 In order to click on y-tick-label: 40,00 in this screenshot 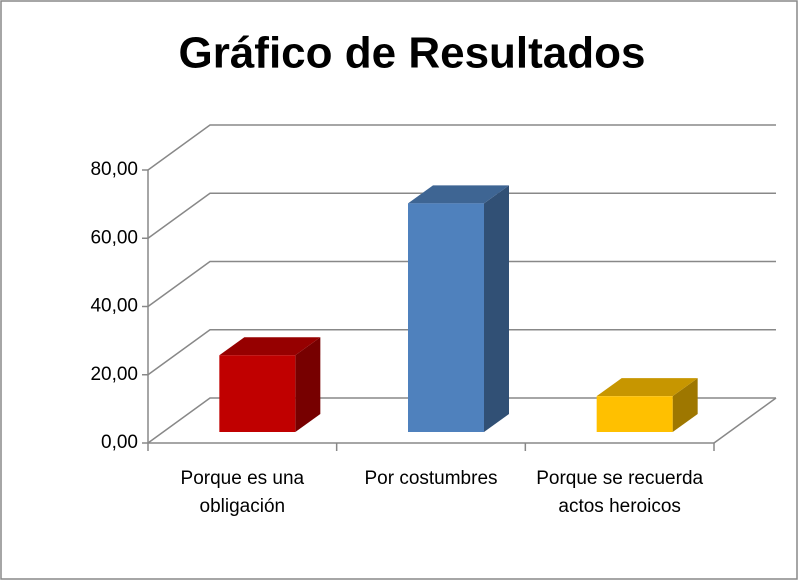, I will do `click(114, 306)`.